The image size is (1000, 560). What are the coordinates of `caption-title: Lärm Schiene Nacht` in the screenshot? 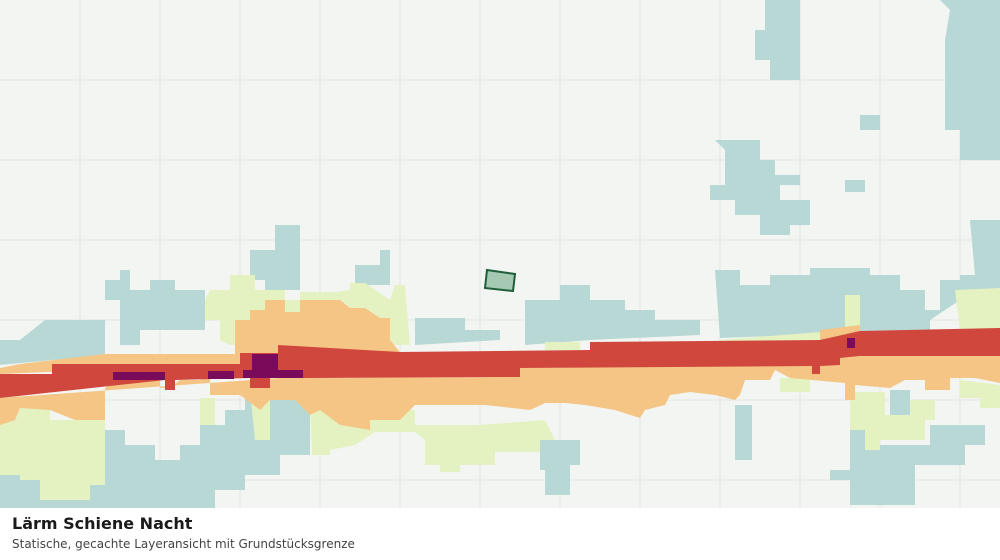 It's located at (102, 523).